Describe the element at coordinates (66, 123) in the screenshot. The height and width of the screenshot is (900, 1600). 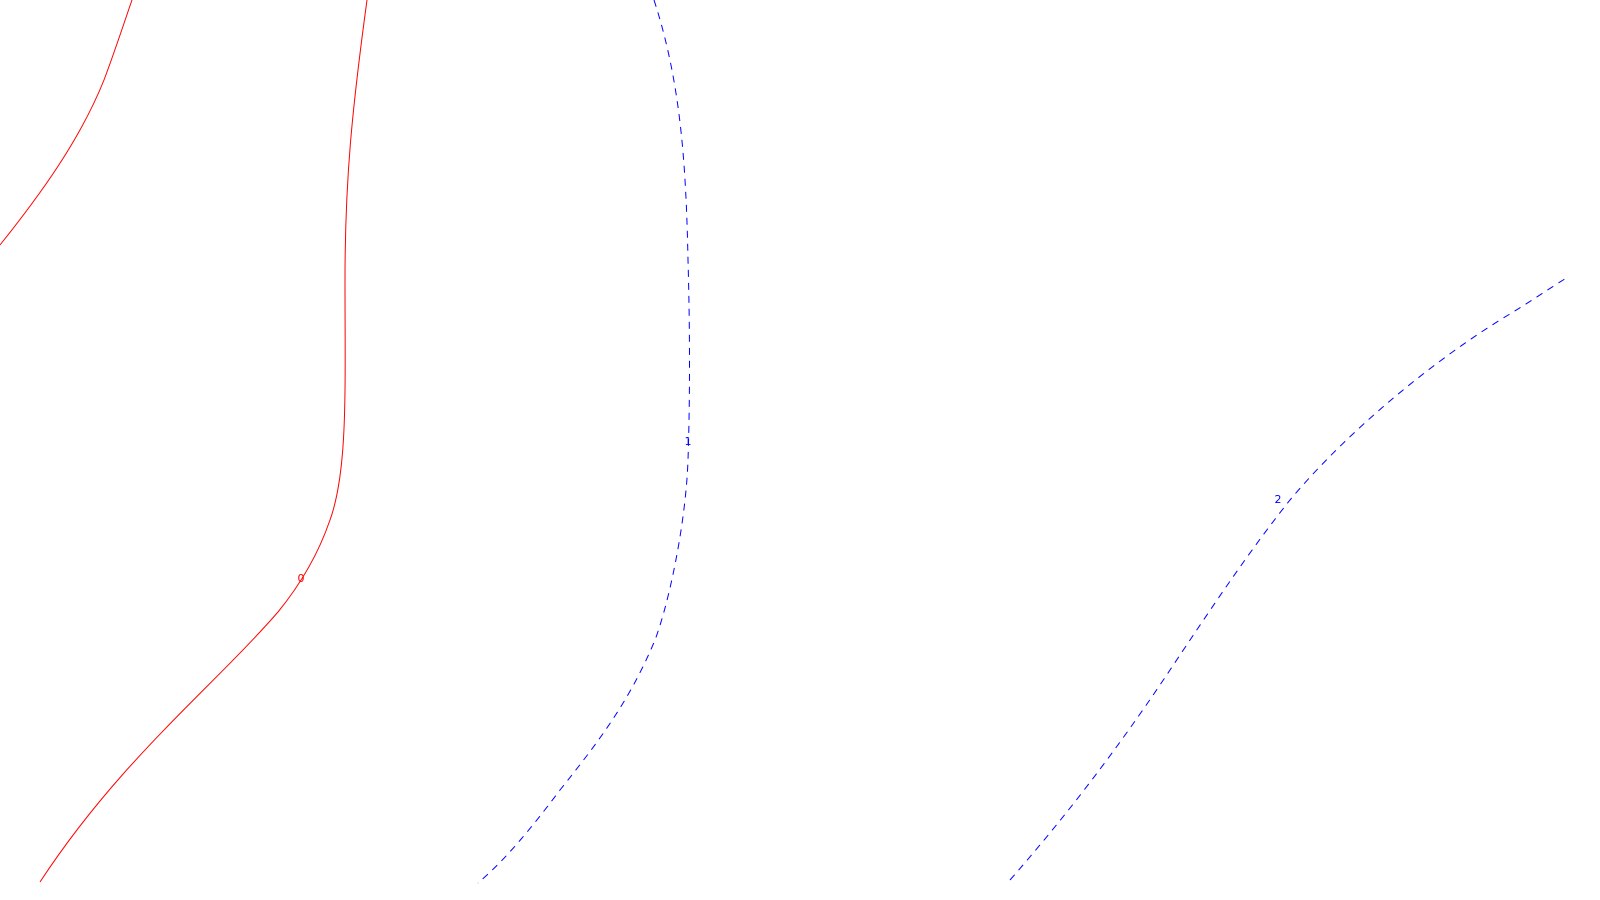
I see `contour-line-0-top-left` at that location.